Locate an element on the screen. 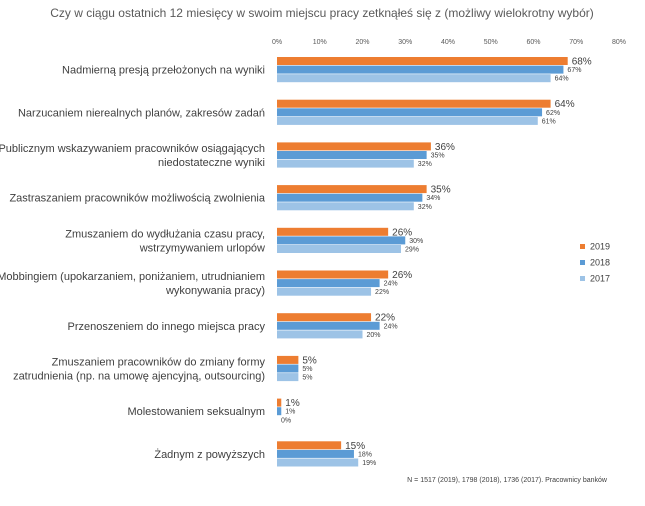 The image size is (645, 506). data-label-2019: 5% is located at coordinates (309, 360).